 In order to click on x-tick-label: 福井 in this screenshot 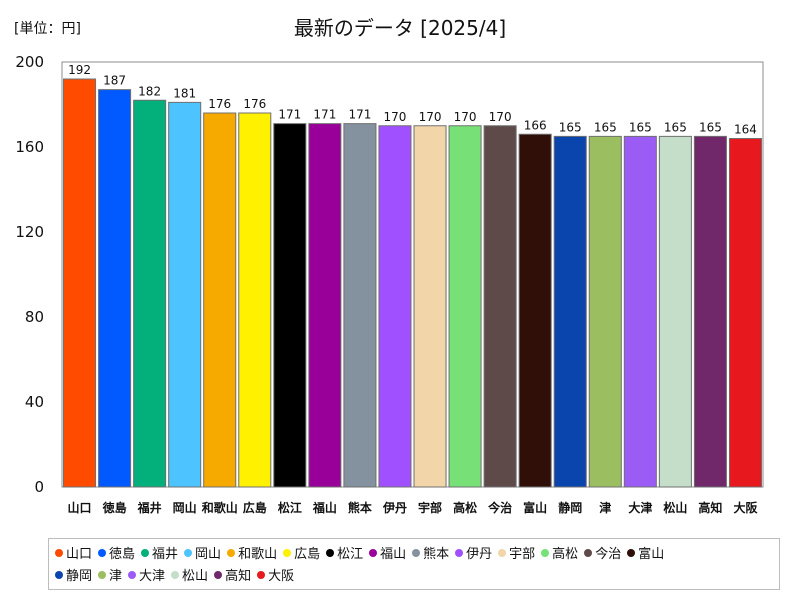, I will do `click(149, 507)`.